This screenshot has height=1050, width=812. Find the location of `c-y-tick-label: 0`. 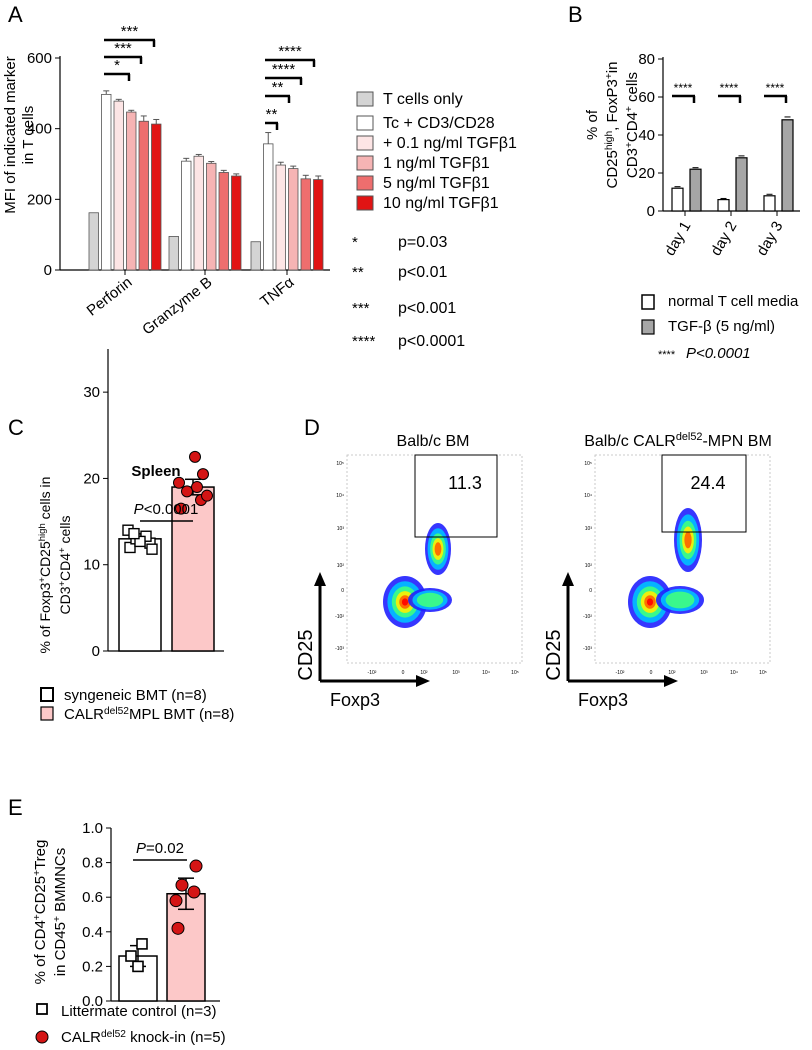

c-y-tick-label: 0 is located at coordinates (96, 651).